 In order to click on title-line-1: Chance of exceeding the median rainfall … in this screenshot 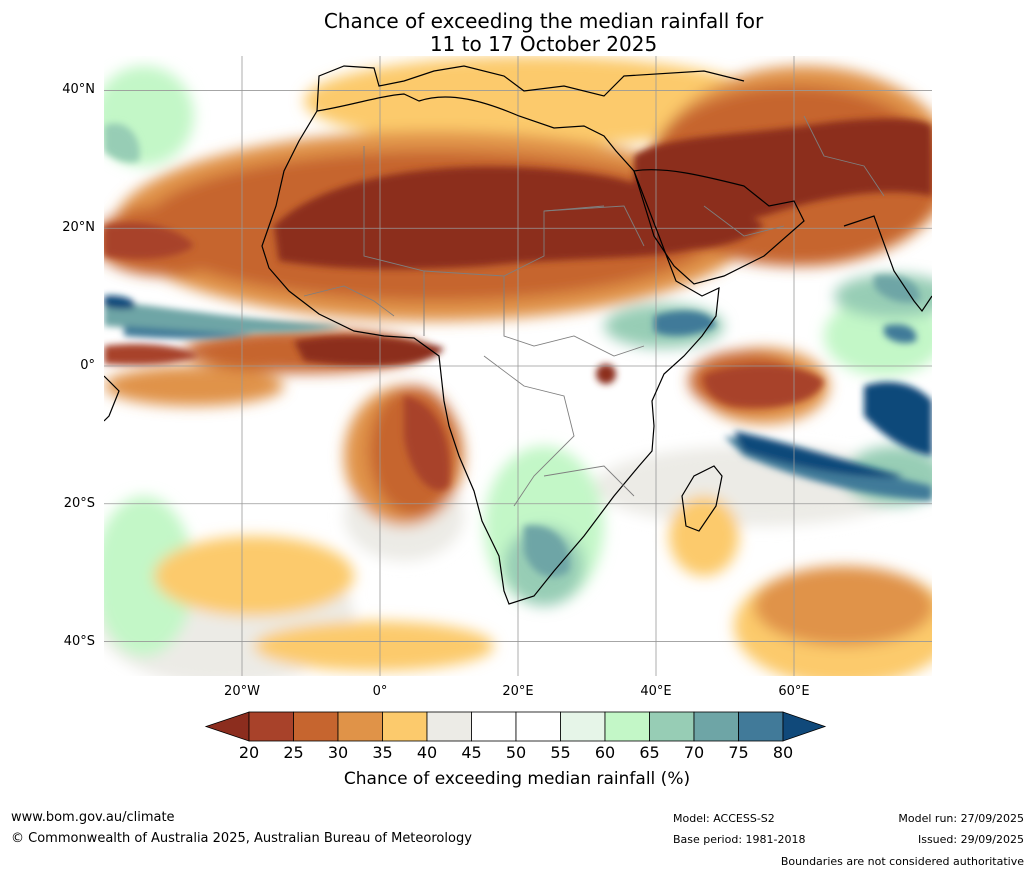, I will do `click(543, 21)`.